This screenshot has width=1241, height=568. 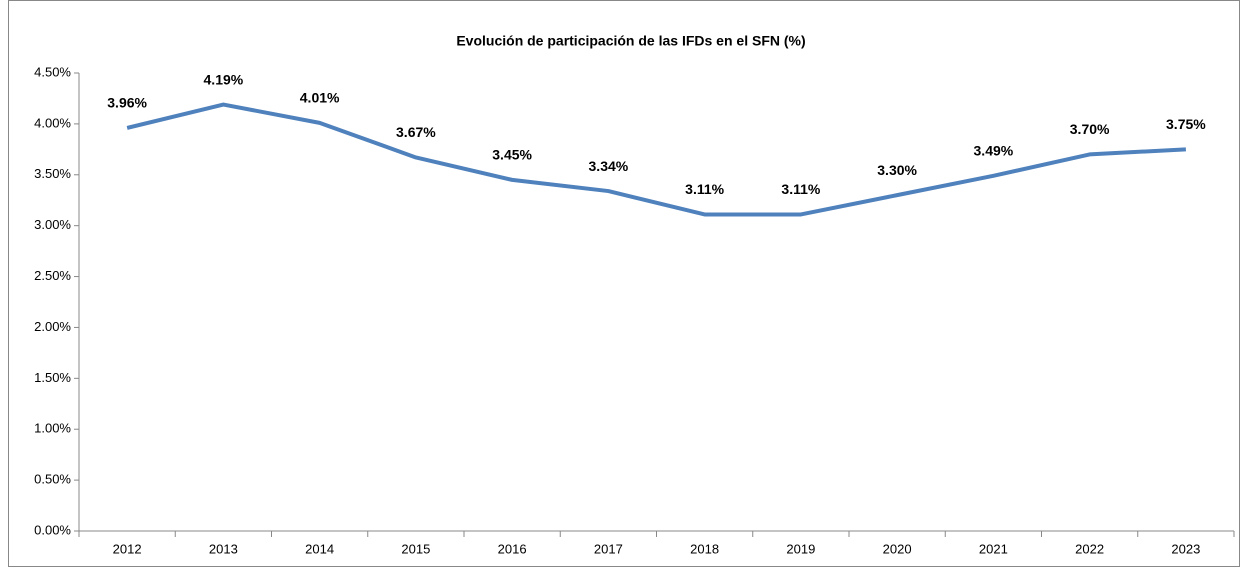 I want to click on data-label: 4.01%, so click(x=320, y=98).